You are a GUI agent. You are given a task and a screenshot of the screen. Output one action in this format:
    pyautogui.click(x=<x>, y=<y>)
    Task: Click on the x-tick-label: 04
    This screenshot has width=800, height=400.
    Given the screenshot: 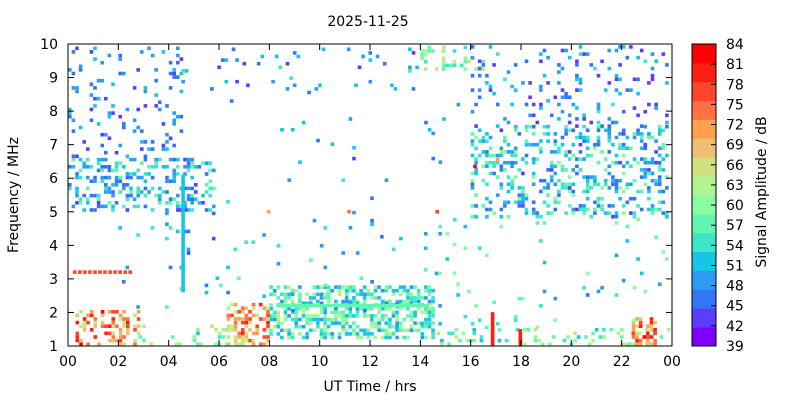 What is the action you would take?
    pyautogui.click(x=169, y=362)
    